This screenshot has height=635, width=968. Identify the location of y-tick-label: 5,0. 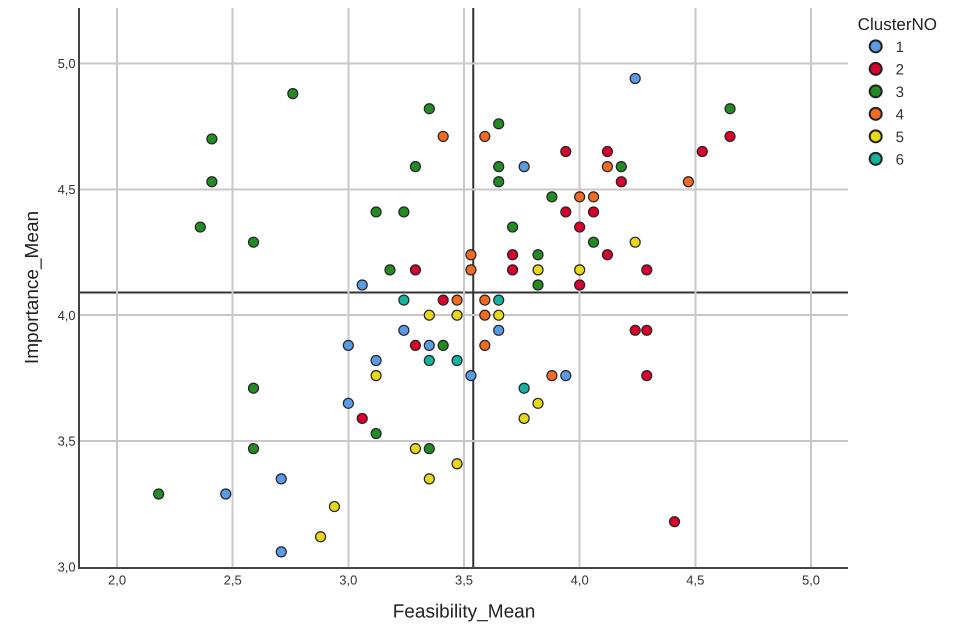
(67, 63).